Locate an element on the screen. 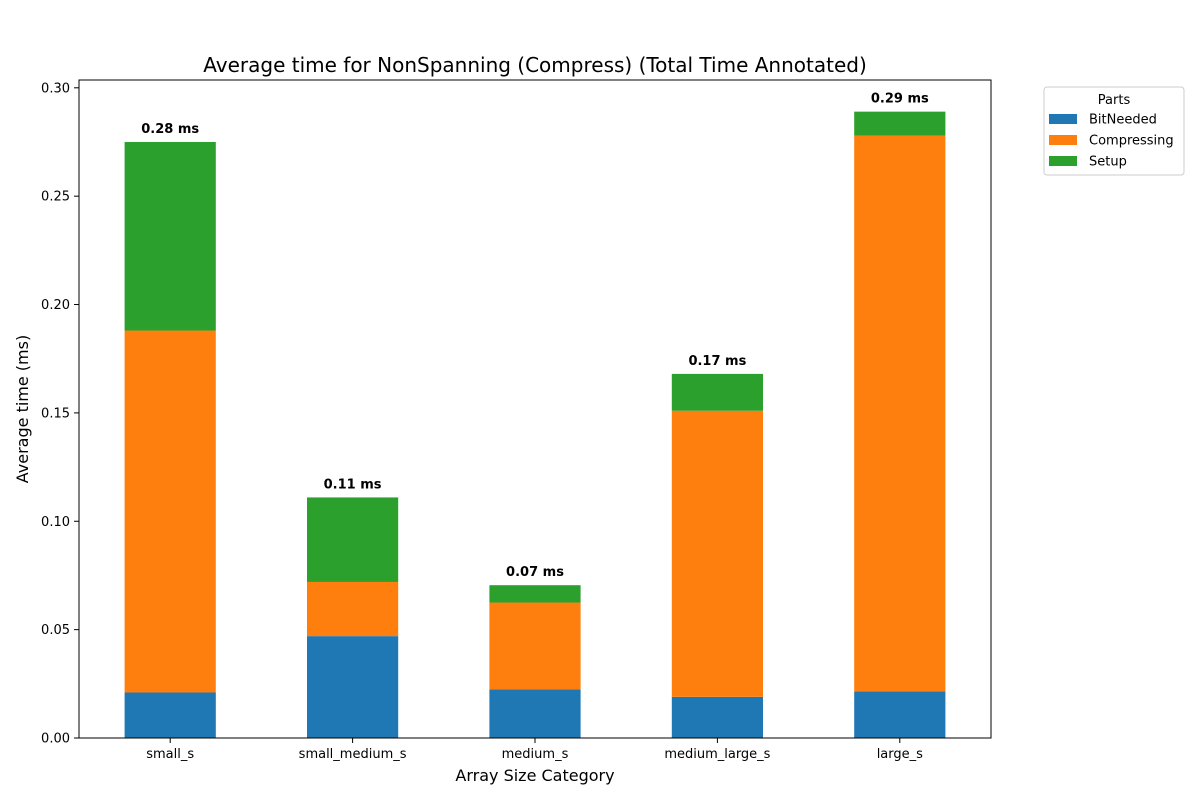 The height and width of the screenshot is (800, 1200). legend-swatch-setup is located at coordinates (1063, 161).